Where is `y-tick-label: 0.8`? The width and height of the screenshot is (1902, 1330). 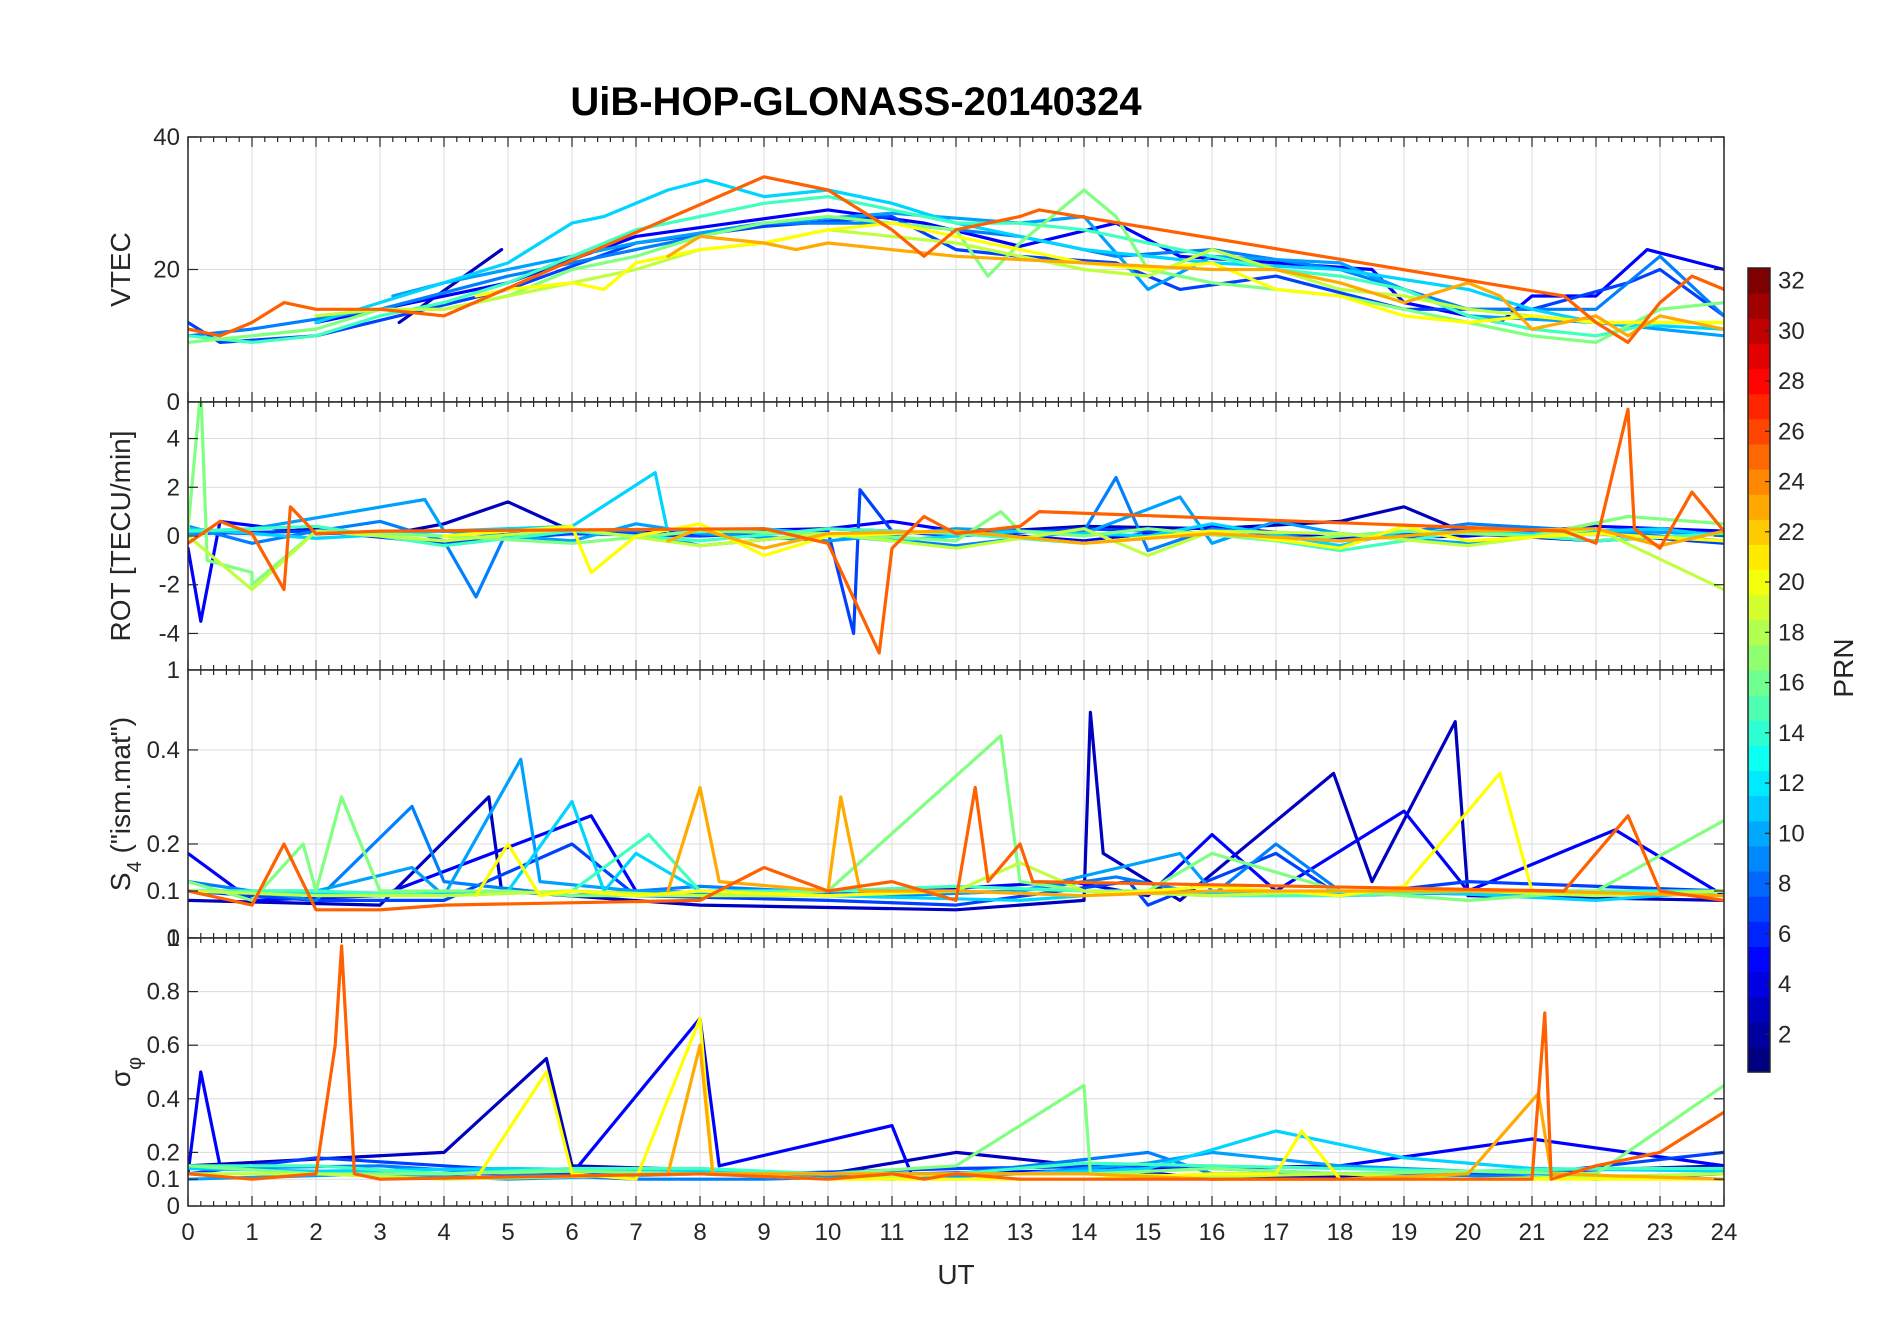
y-tick-label: 0.8 is located at coordinates (163, 992).